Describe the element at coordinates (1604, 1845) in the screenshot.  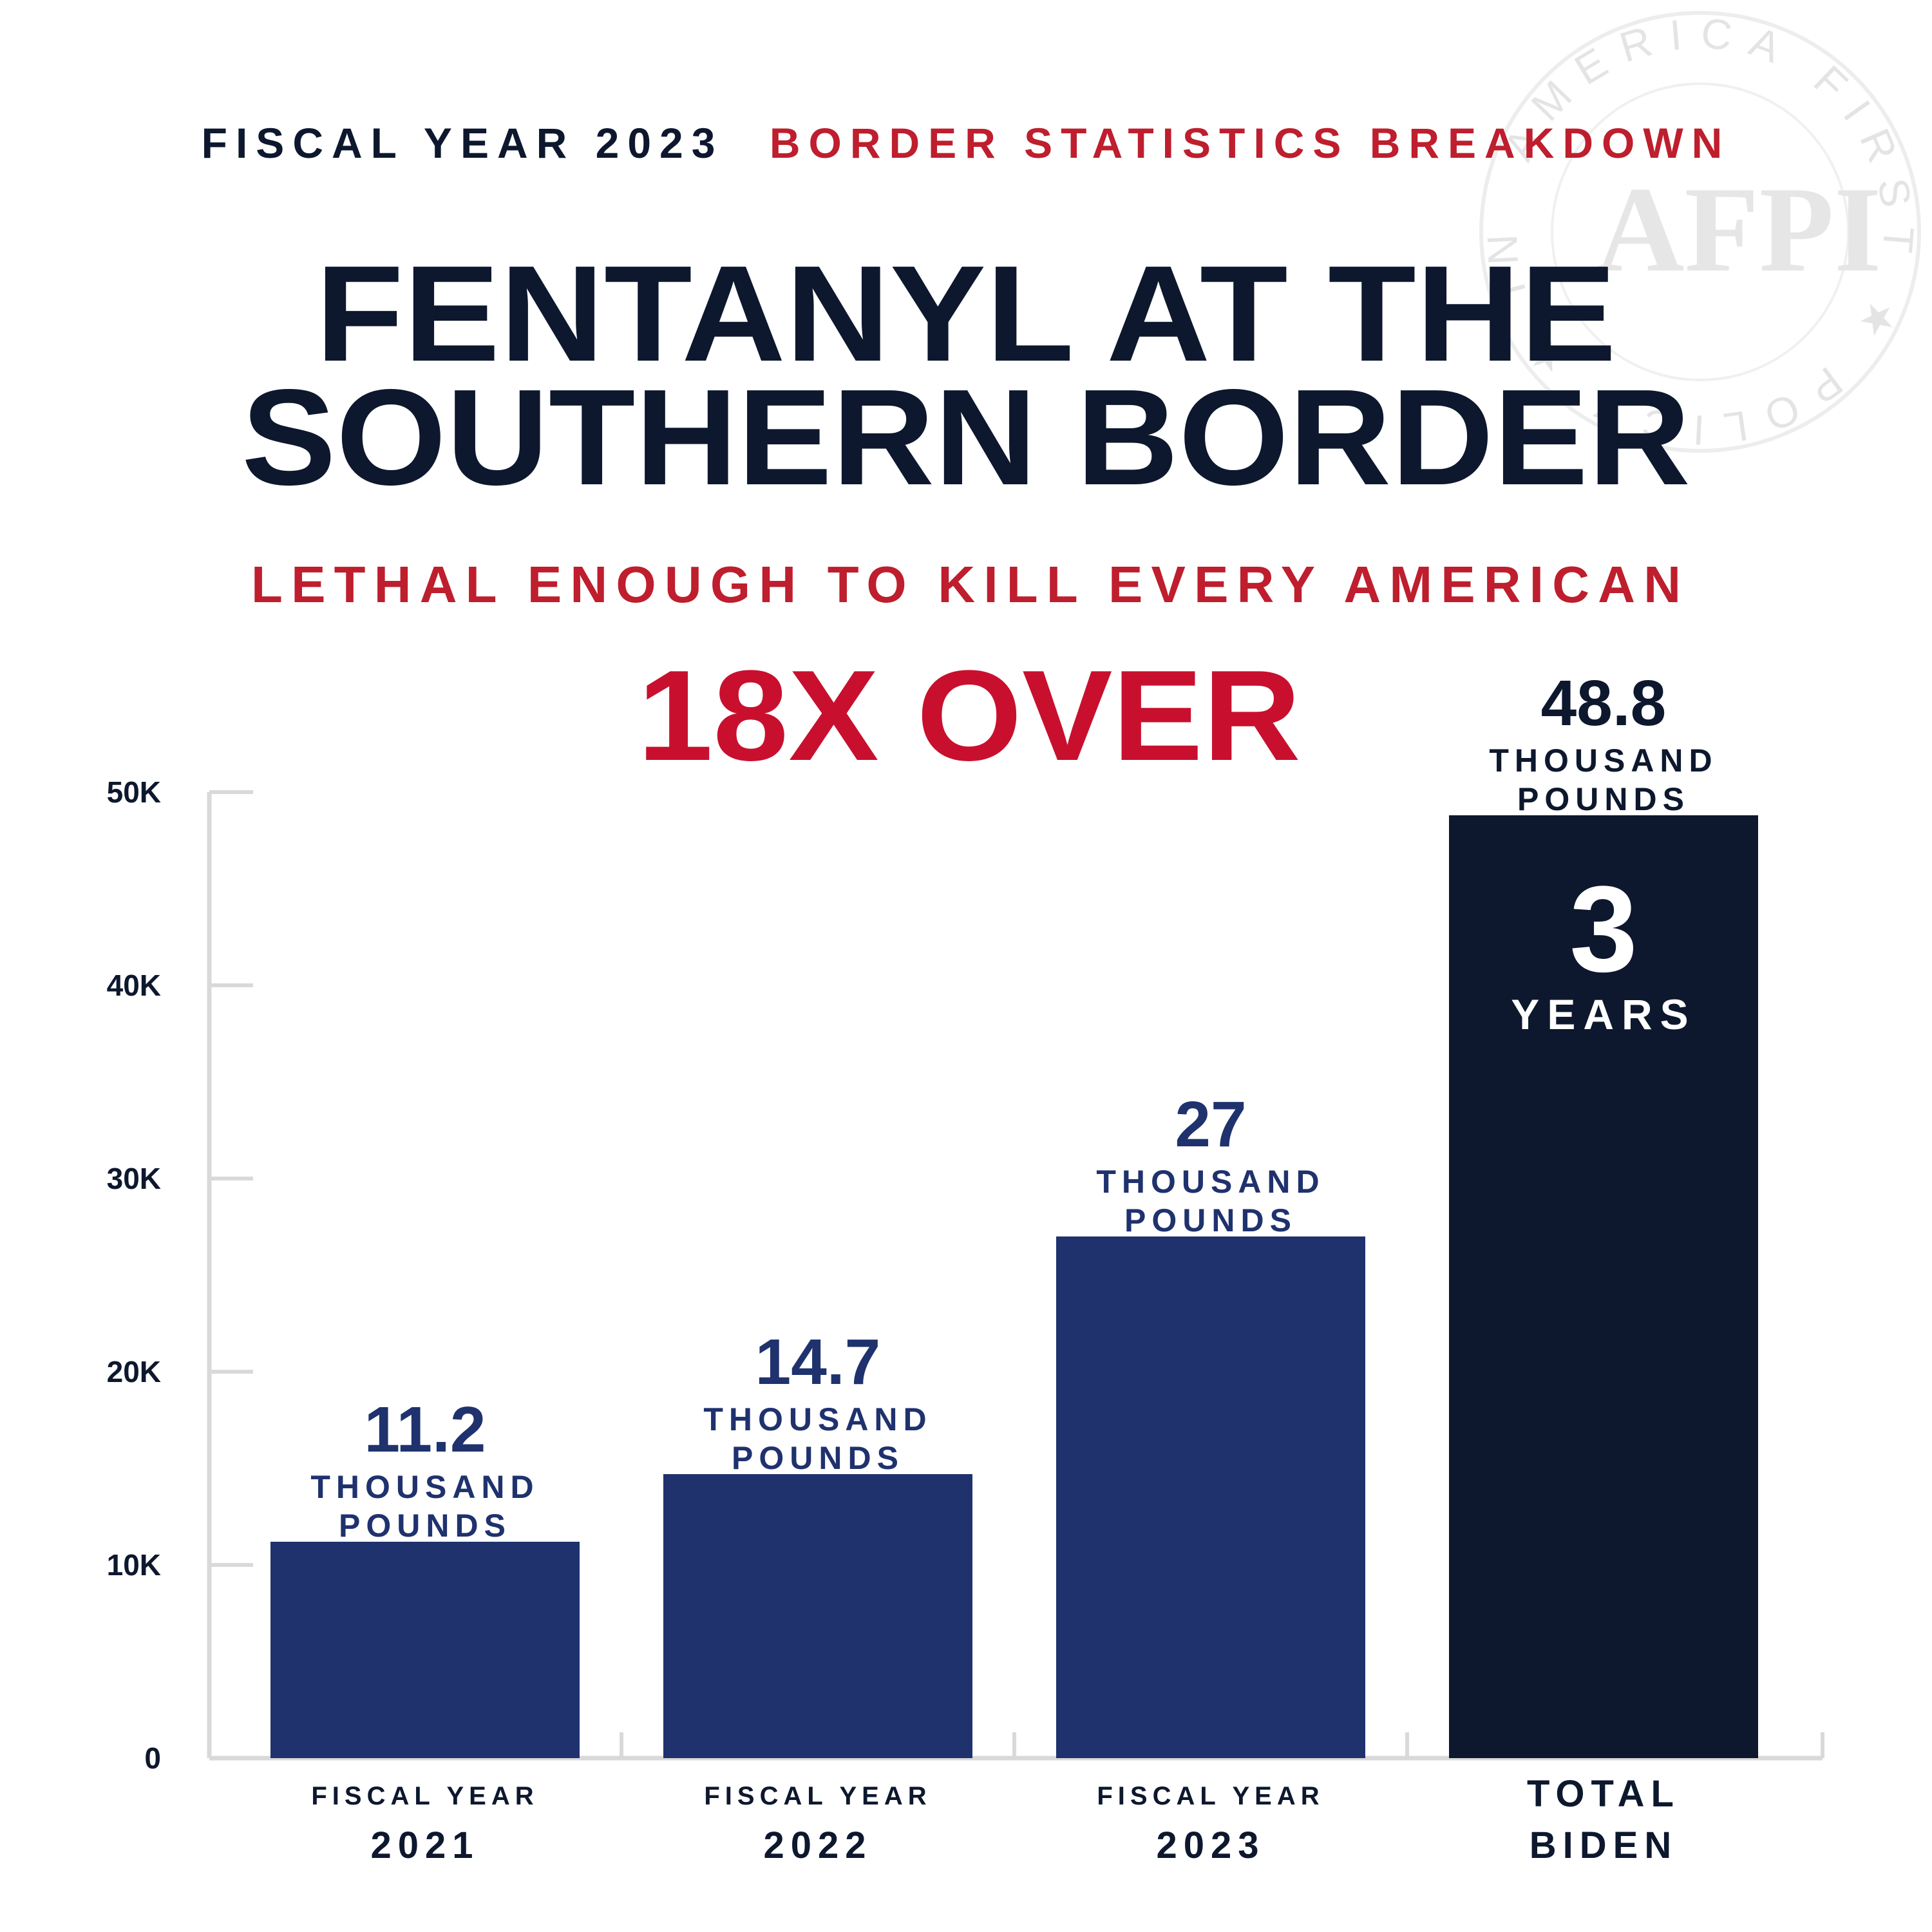
I see `x-category-label-line2: BIDEN` at that location.